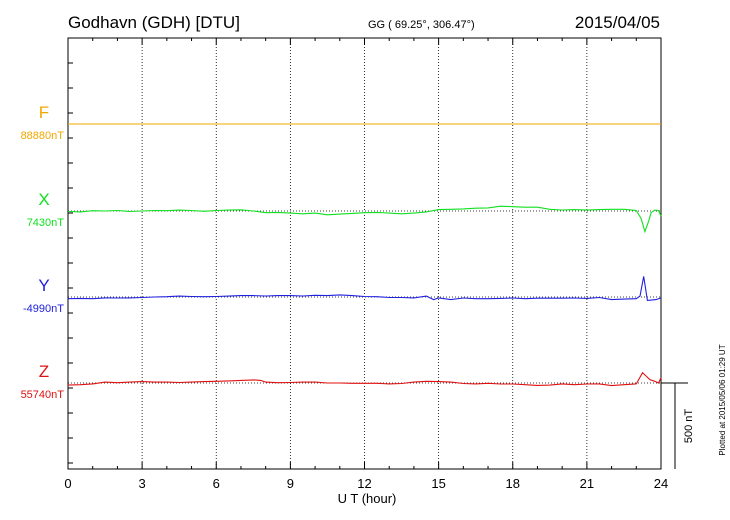 The image size is (730, 520). Describe the element at coordinates (142, 483) in the screenshot. I see `x-tick-label: 3` at that location.